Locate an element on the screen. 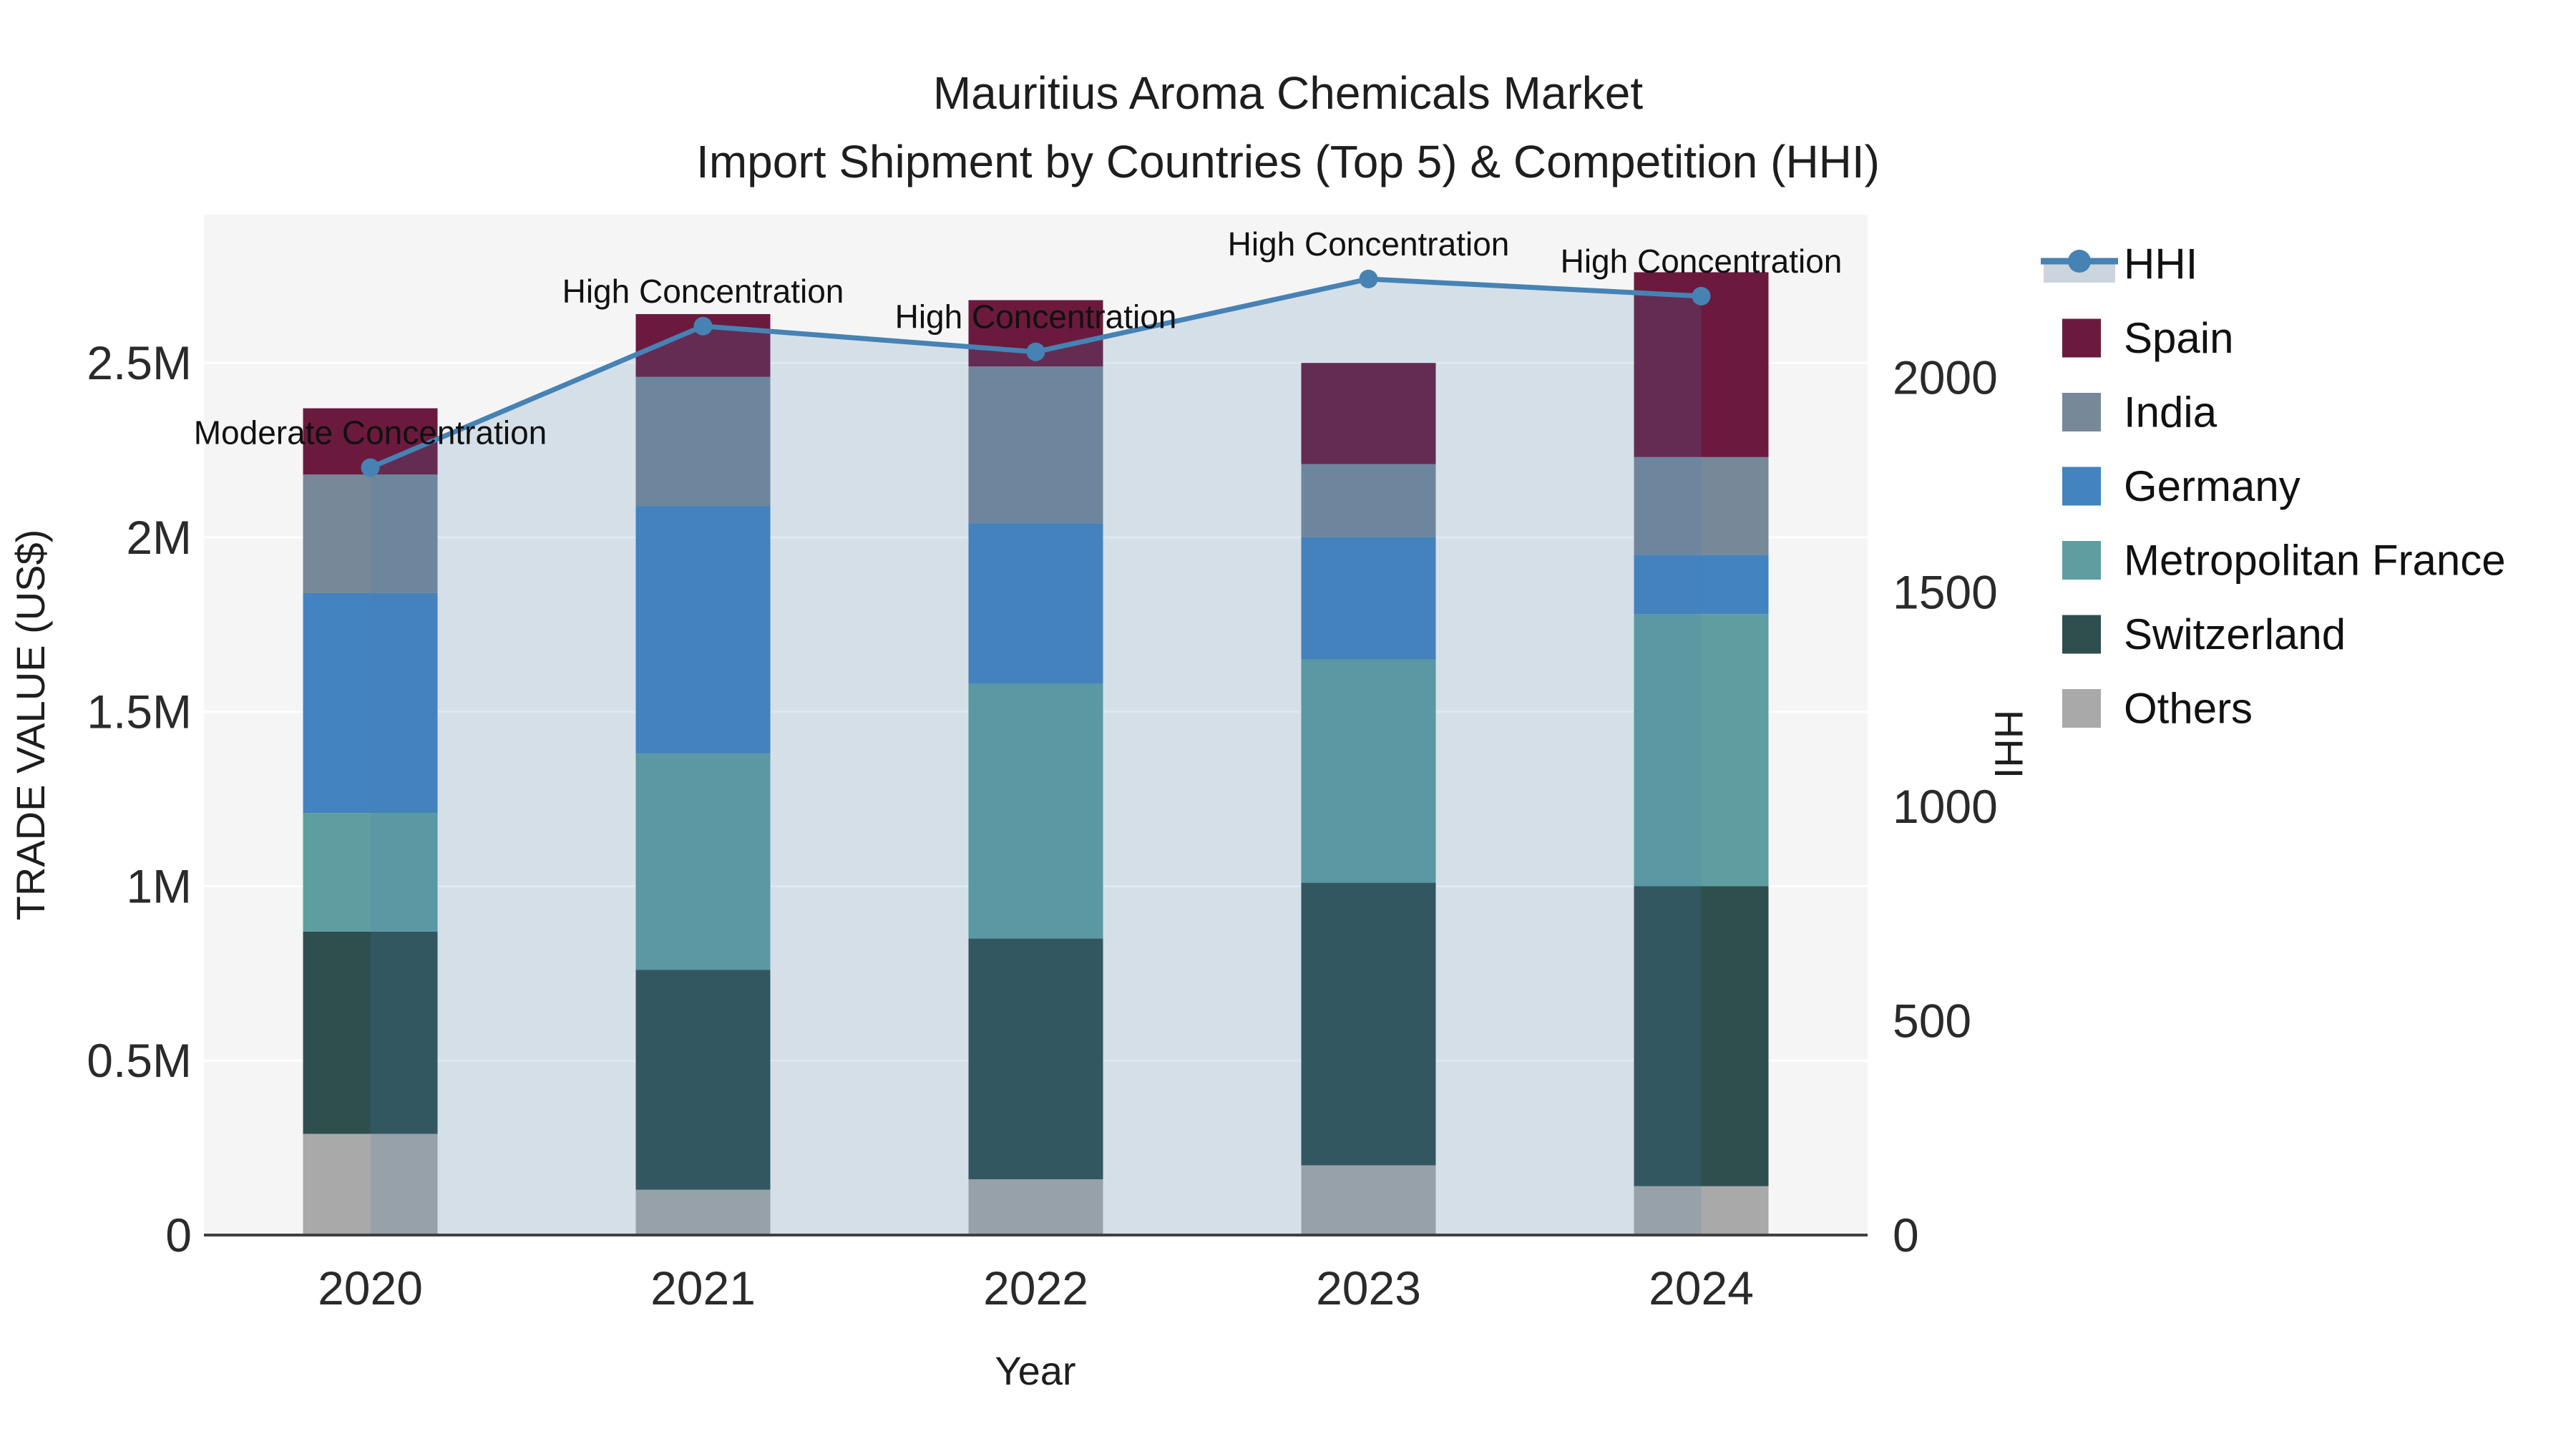 This screenshot has width=2576, height=1449. chart-title-line1: Mauritius Aroma Chemicals Market is located at coordinates (1288, 93).